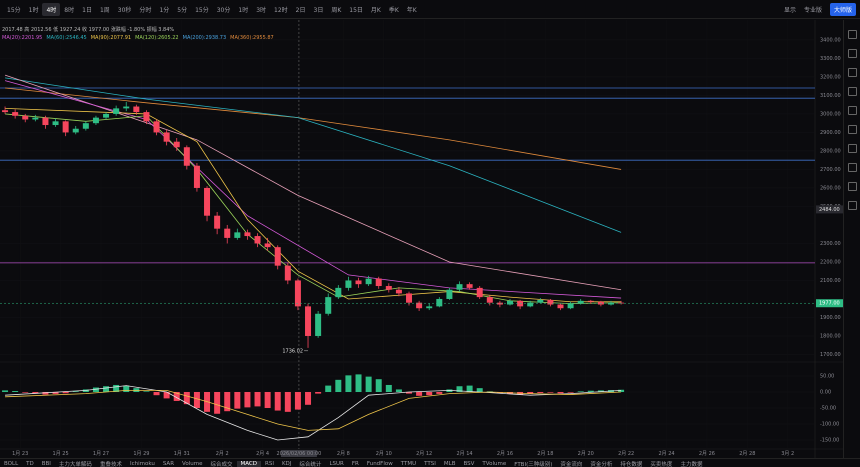 This screenshot has height=467, width=860. What do you see at coordinates (830, 188) in the screenshot?
I see `y-tick-label: 2600.00` at bounding box center [830, 188].